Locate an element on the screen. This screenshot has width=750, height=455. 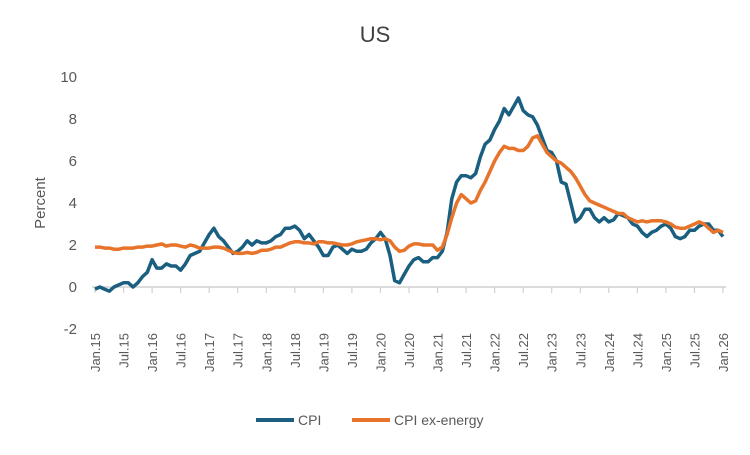
x-tick-label: Jan.21 is located at coordinates (438, 352).